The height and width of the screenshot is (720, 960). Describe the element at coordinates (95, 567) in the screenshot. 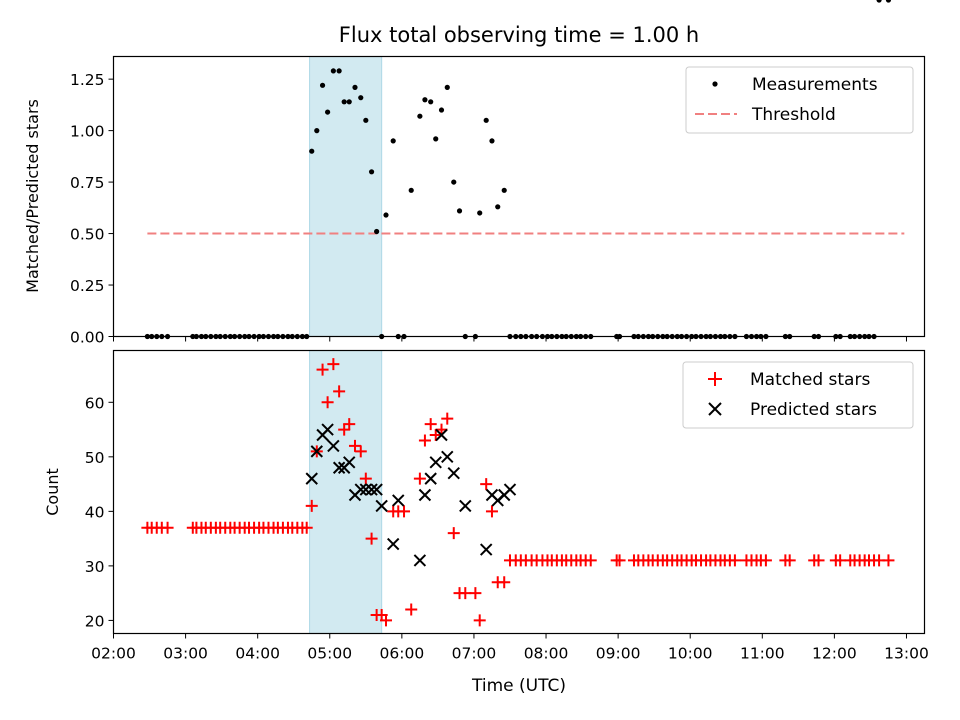

I see `y-tick-label: 30` at that location.